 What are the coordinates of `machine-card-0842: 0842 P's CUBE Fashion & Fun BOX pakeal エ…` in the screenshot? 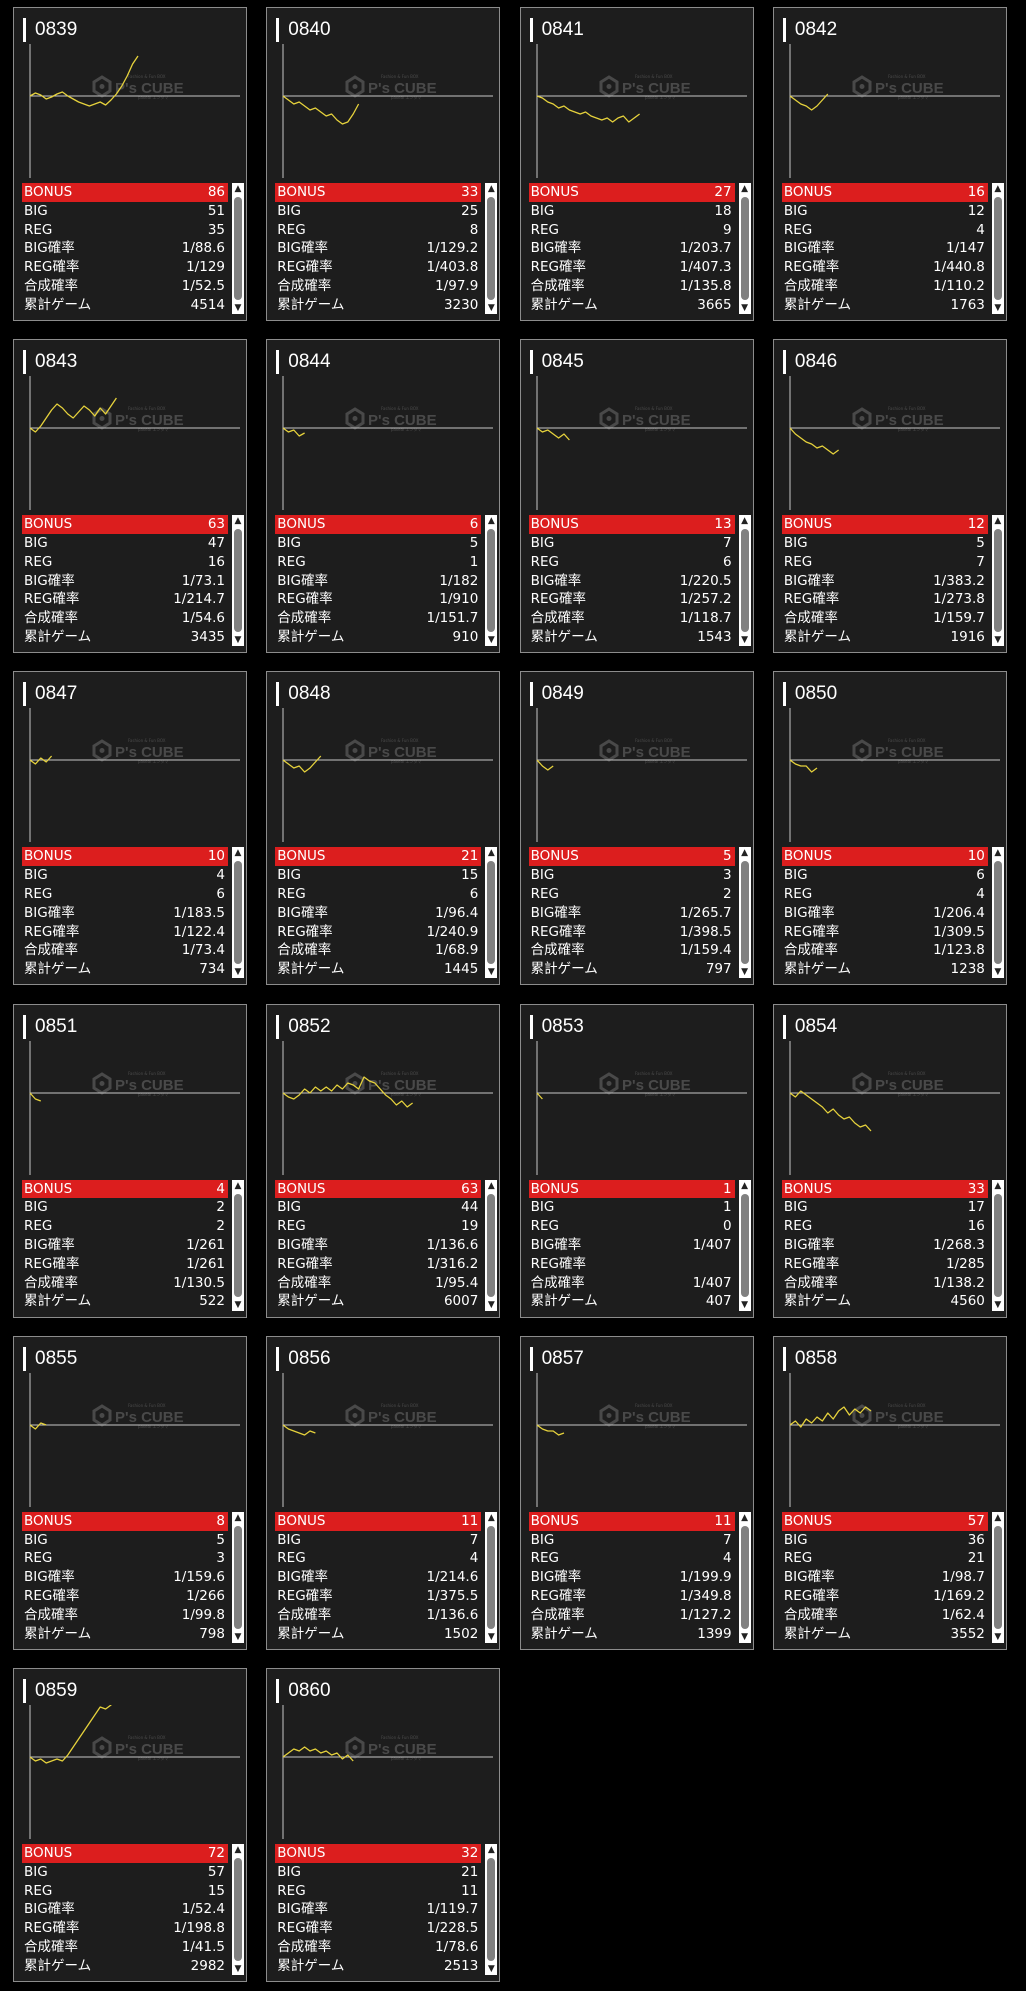 It's located at (889, 164).